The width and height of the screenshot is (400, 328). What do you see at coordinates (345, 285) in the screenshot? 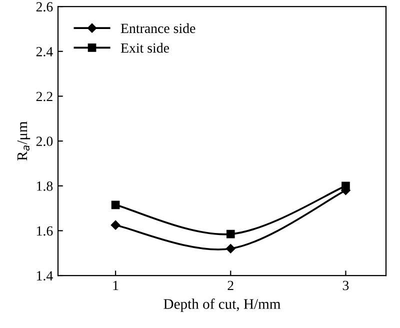
I see `x-tick-label: 3` at bounding box center [345, 285].